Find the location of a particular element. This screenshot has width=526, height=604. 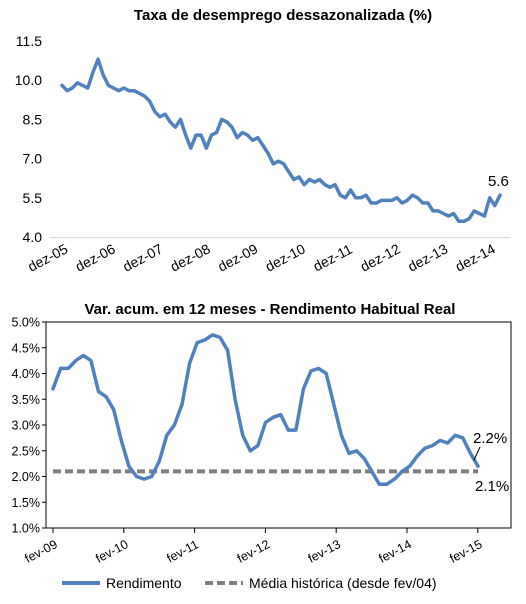

unemployment-x-tick: dez-14 is located at coordinates (474, 257).